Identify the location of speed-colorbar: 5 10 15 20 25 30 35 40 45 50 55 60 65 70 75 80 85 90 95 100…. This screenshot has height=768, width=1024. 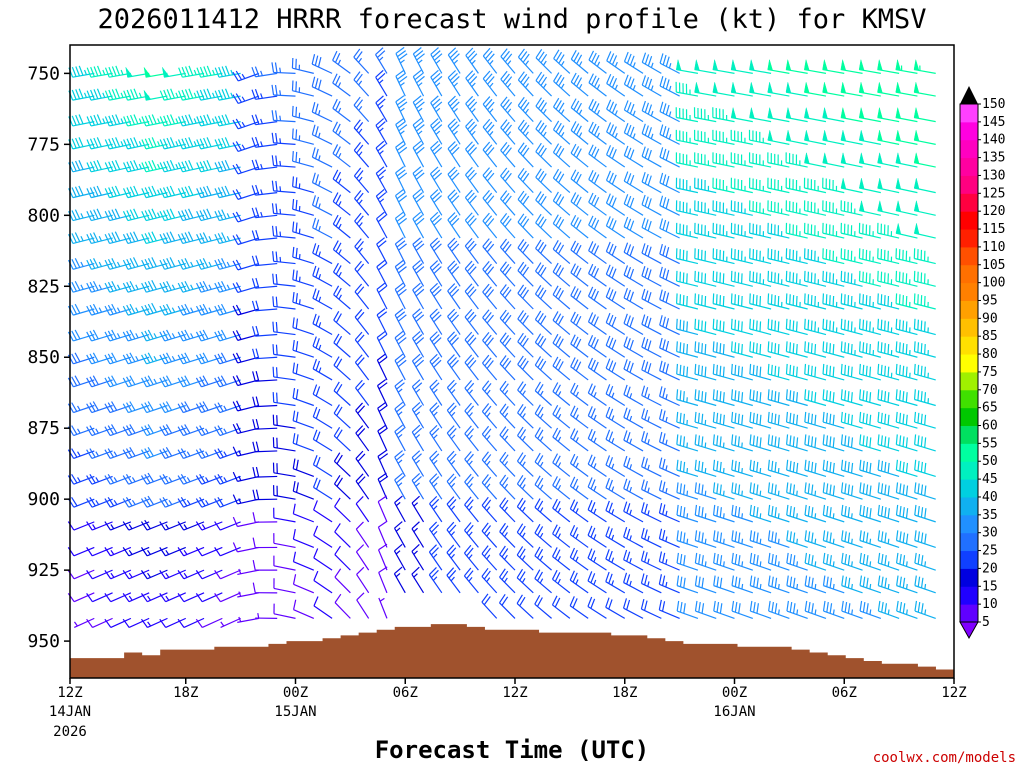
(982, 363).